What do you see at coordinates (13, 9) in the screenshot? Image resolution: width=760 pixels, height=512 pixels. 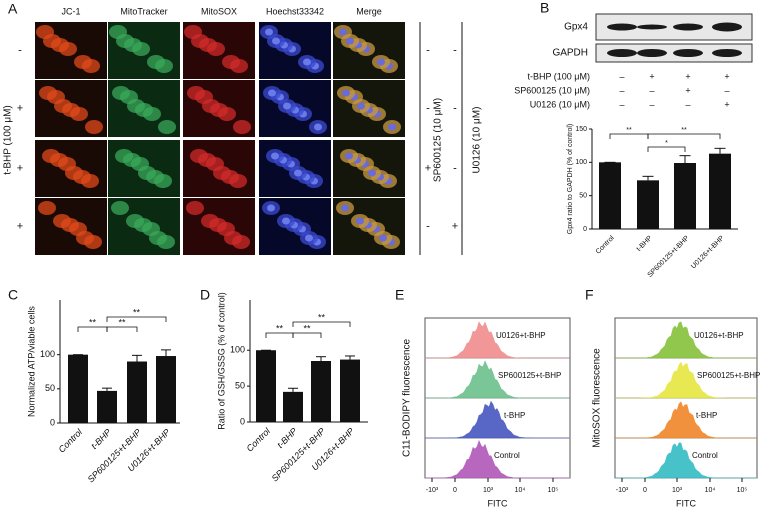 I see `panel-label: A` at bounding box center [13, 9].